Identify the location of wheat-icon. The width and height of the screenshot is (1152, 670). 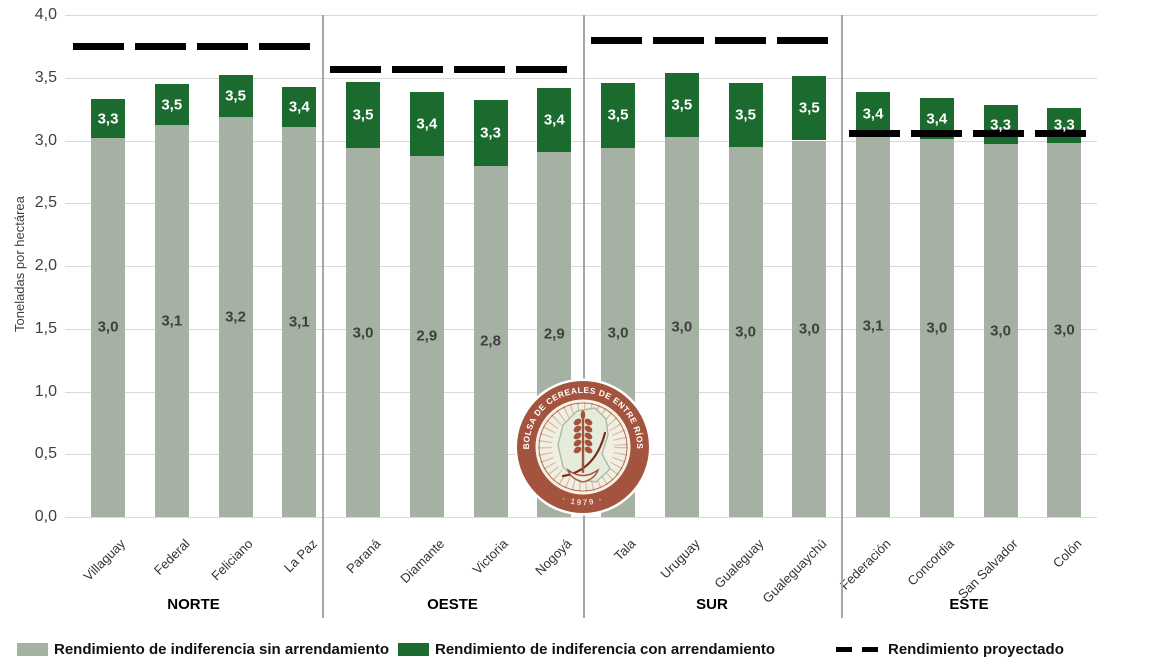
(584, 446).